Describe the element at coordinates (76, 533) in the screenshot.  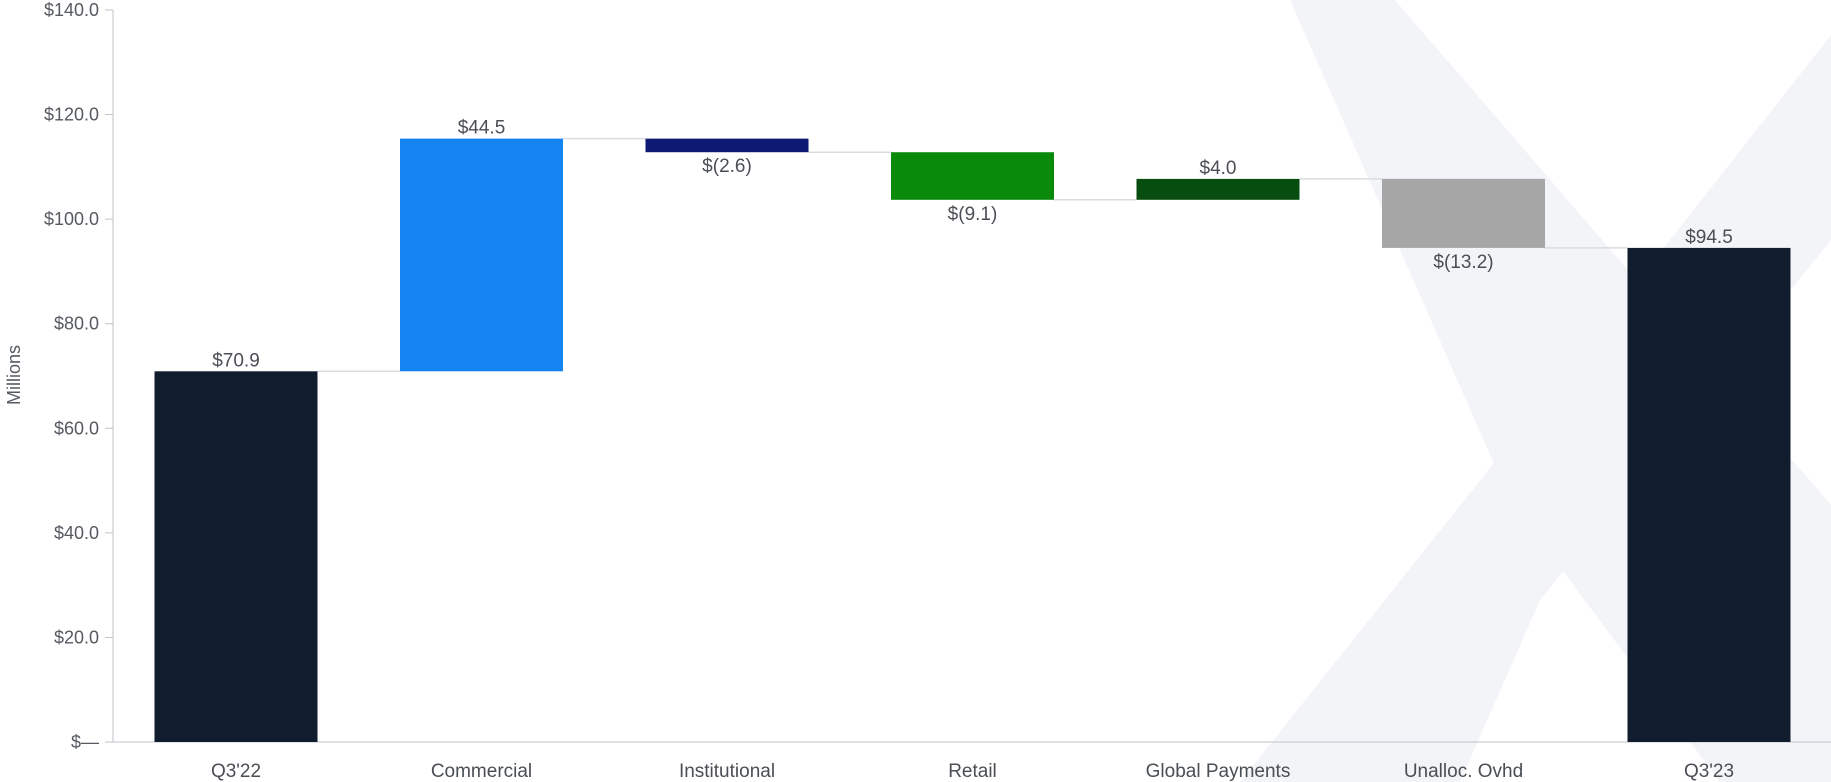
I see `y-tick-label: $40.0` at that location.